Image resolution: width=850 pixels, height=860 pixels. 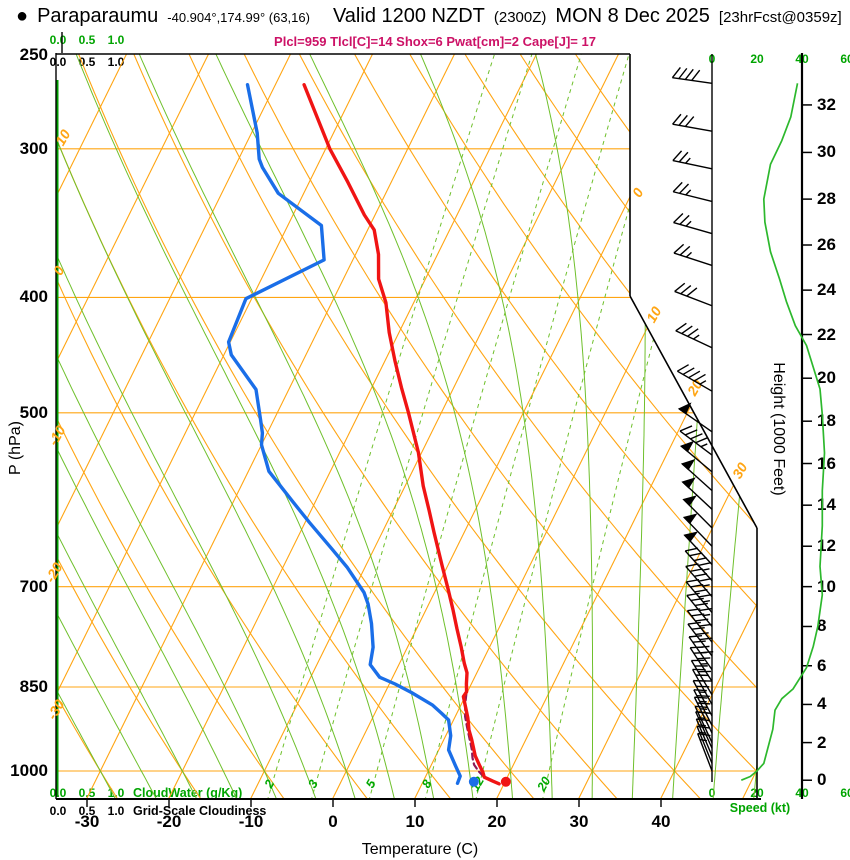 I want to click on moist-adiabat--20, so click(x=127, y=426).